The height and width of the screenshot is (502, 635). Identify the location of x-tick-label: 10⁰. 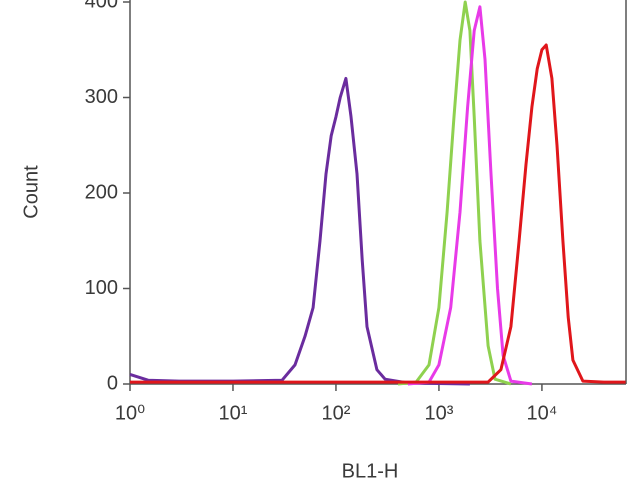
(130, 413).